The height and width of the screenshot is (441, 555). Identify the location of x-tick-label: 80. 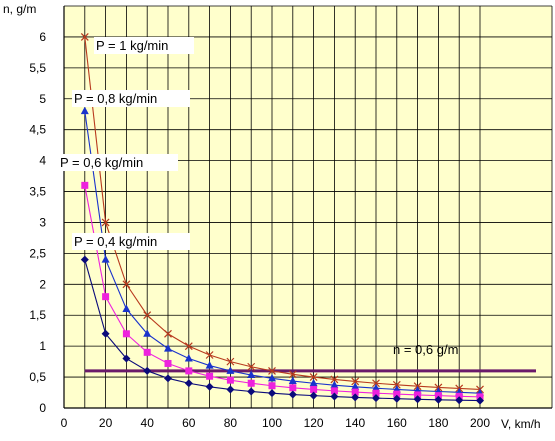
(231, 423).